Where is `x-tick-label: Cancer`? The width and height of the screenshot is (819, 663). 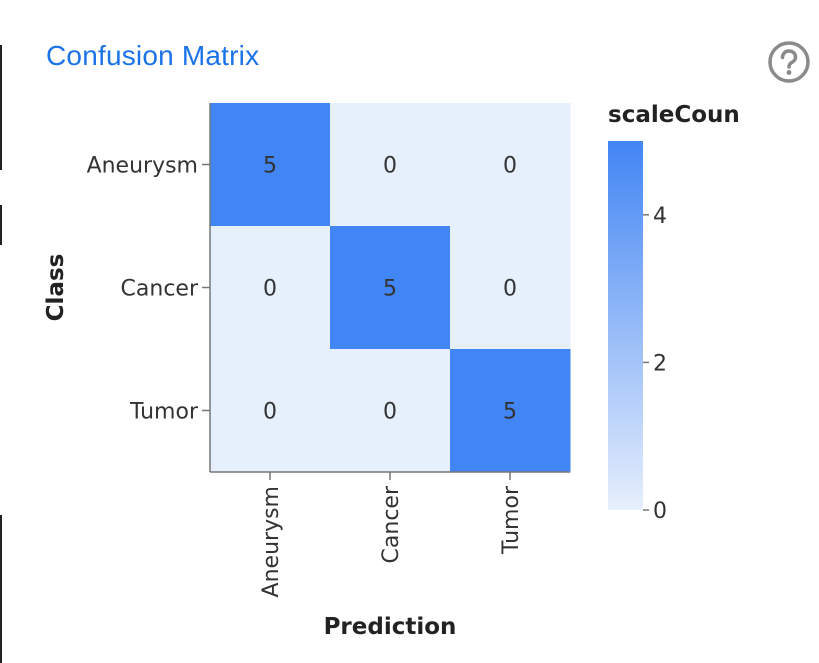
x-tick-label: Cancer is located at coordinates (391, 524).